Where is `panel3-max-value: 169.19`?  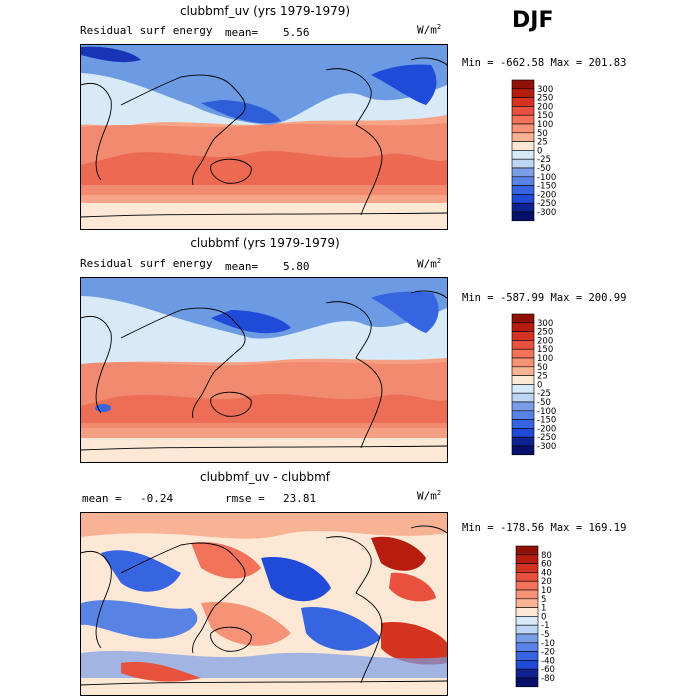 panel3-max-value: 169.19 is located at coordinates (607, 528).